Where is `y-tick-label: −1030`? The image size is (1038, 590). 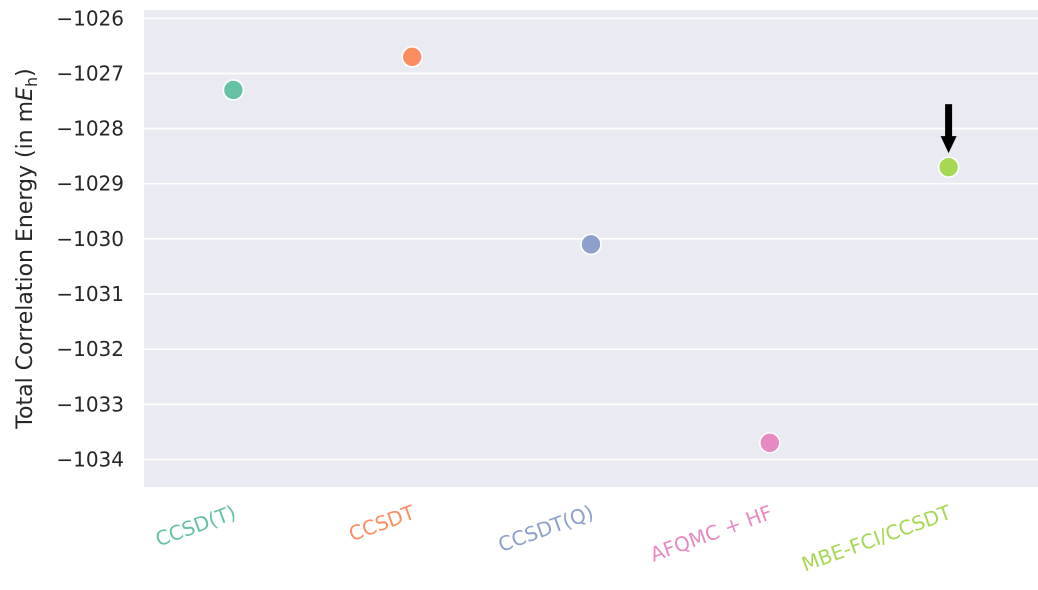 y-tick-label: −1030 is located at coordinates (90, 239).